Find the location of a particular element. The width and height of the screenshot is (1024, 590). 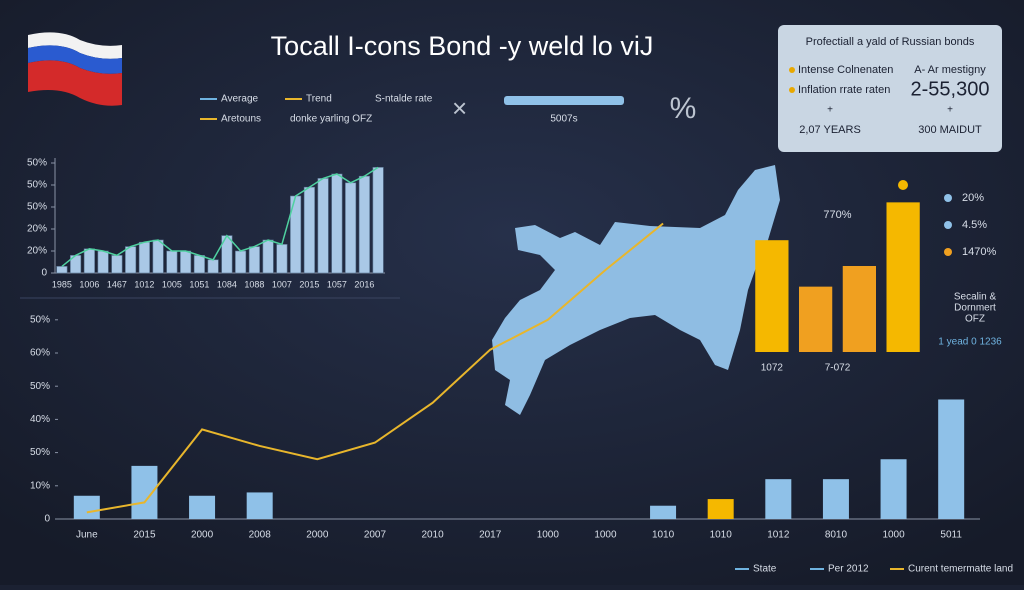

x-tick-label: 1088 is located at coordinates (254, 284).